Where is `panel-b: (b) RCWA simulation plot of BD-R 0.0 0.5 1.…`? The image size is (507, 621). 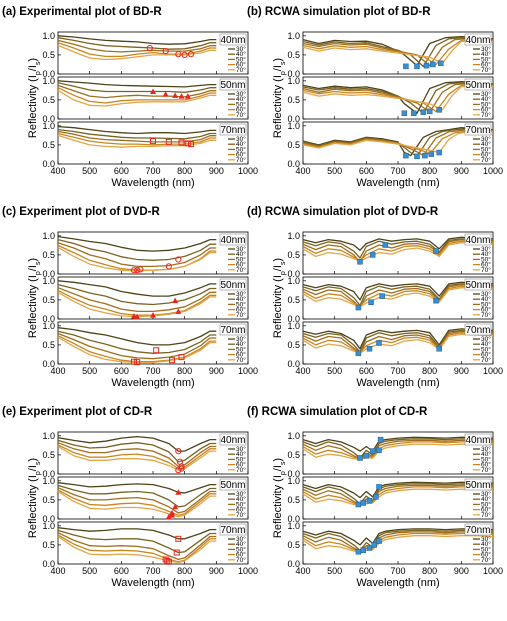 panel-b: (b) RCWA simulation plot of BD-R 0.0 0.5 1.… is located at coordinates (375, 97).